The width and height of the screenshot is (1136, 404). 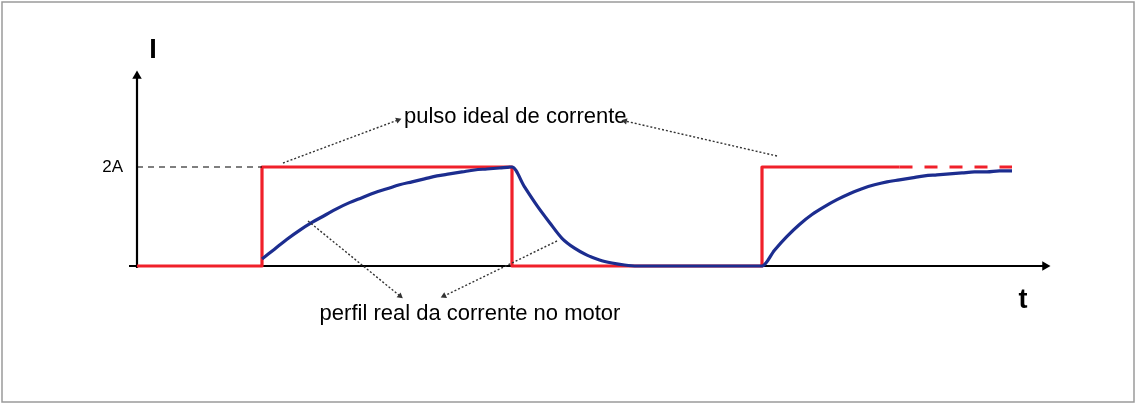 What do you see at coordinates (515, 115) in the screenshot?
I see `text: pulso ideal de corrente` at bounding box center [515, 115].